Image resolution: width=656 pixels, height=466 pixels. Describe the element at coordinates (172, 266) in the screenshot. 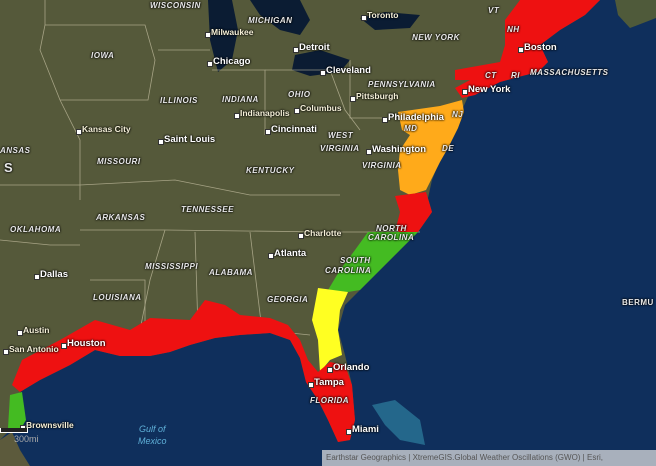

I see `state-label: MISSISSIPPI` at that location.